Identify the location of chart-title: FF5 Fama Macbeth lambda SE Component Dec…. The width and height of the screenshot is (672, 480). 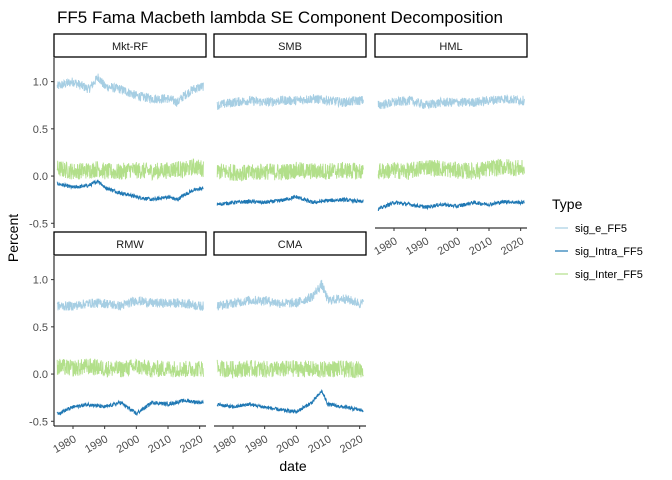
(280, 17).